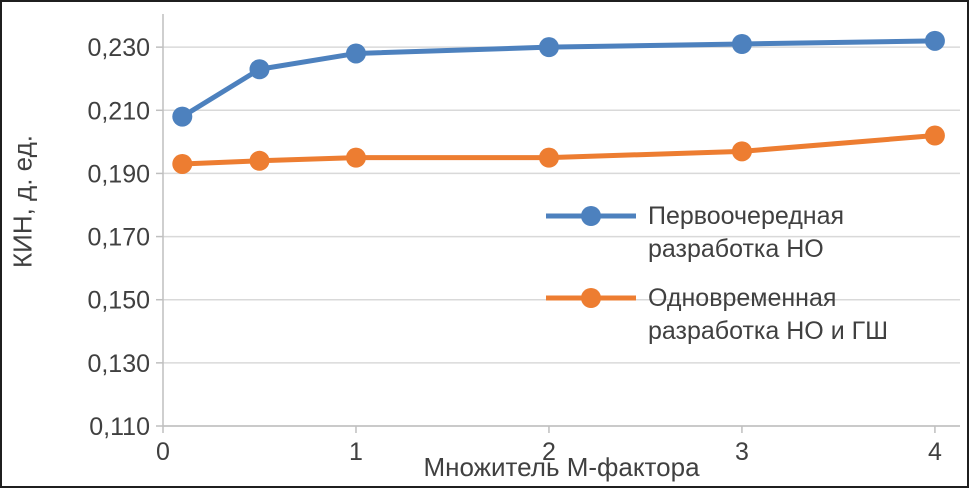  I want to click on x-tick-label: 0, so click(163, 452).